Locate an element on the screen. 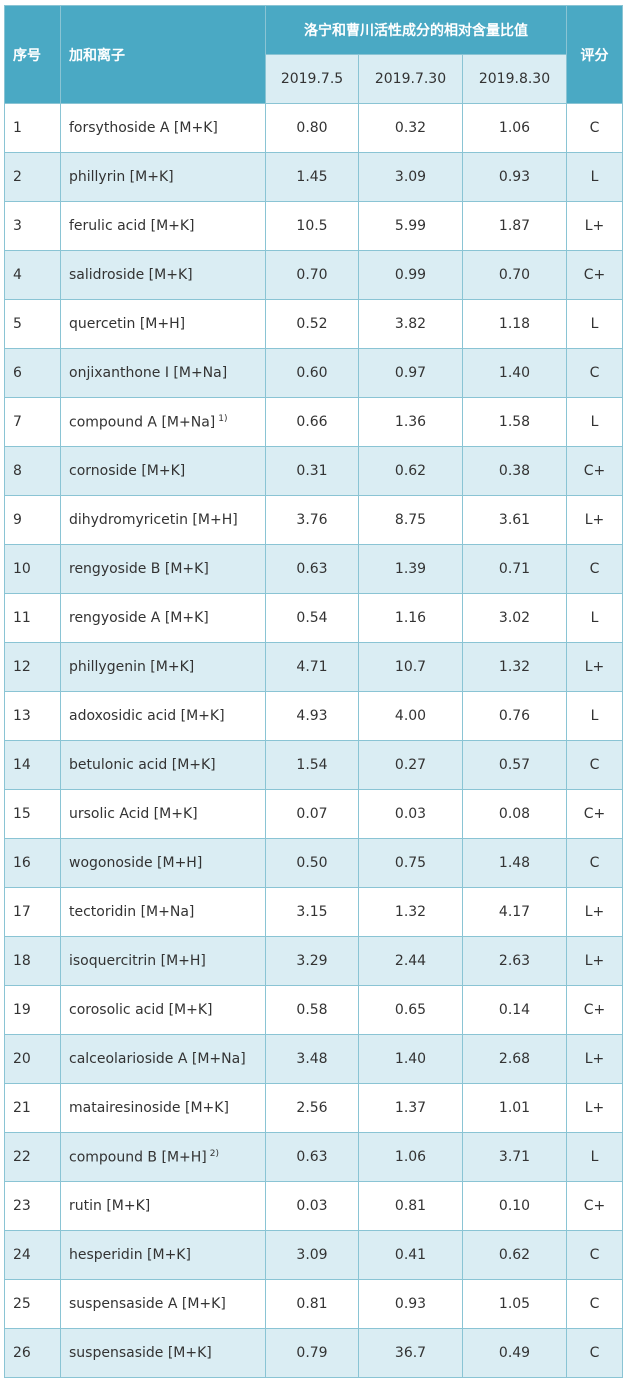  ratio-2019-7-5: 3.29 is located at coordinates (312, 961).